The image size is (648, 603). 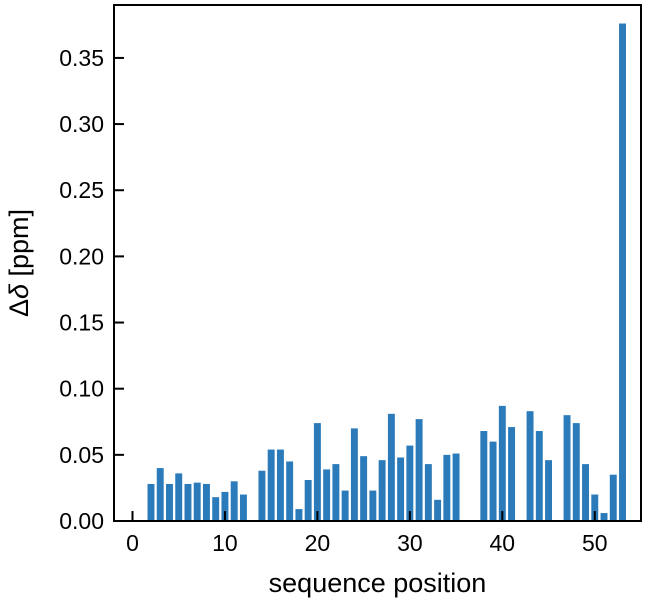 What do you see at coordinates (81, 124) in the screenshot?
I see `y-tick-label: 0.30` at bounding box center [81, 124].